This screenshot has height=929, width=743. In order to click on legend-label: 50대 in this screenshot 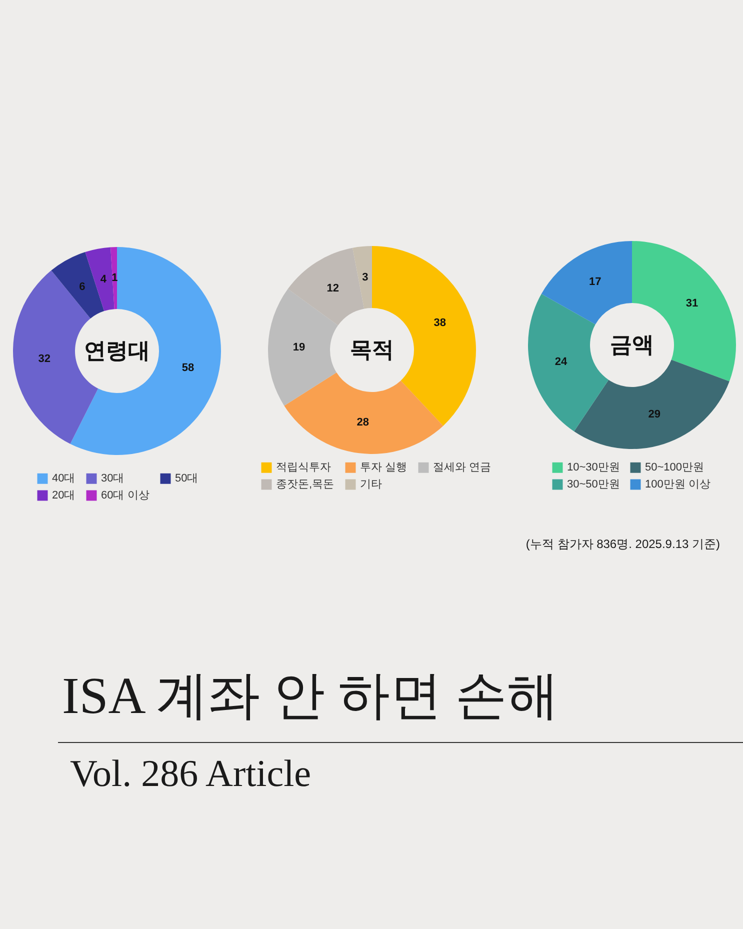, I will do `click(186, 478)`.